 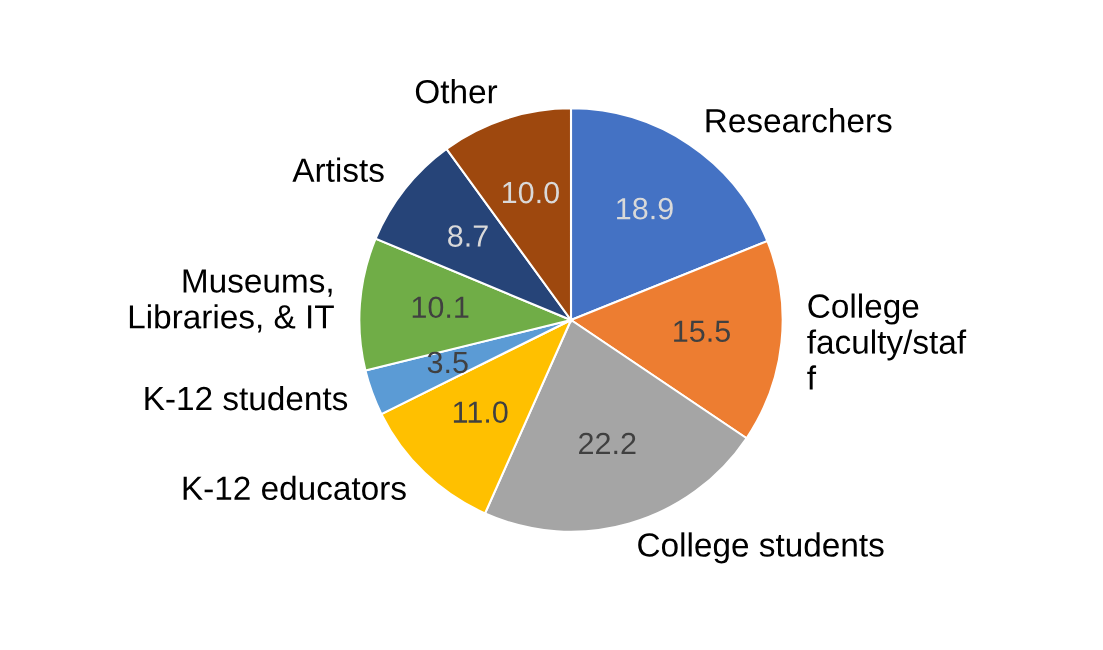 What do you see at coordinates (645, 208) in the screenshot?
I see `data-label: 18.9` at bounding box center [645, 208].